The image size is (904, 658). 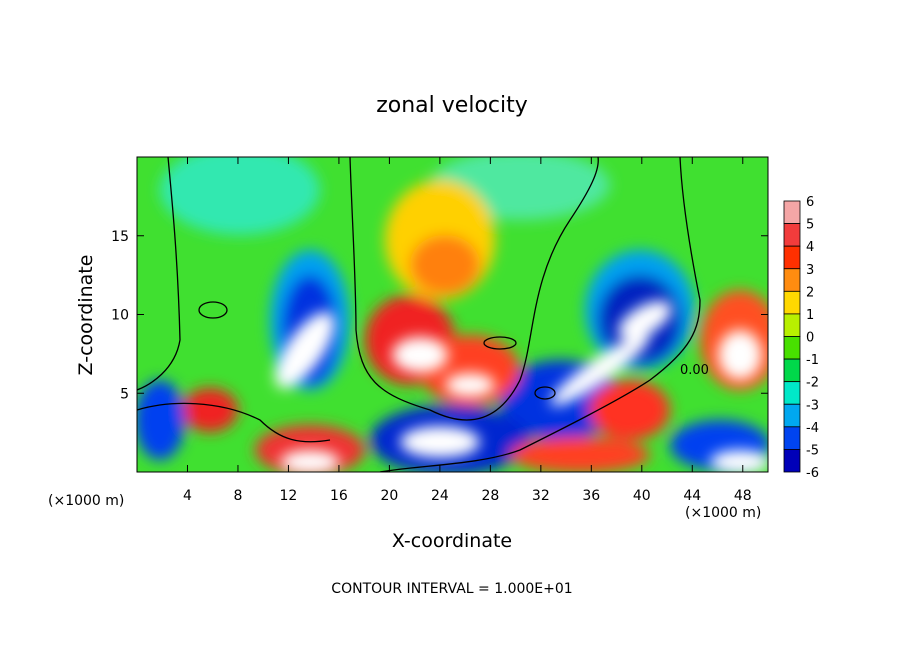 I want to click on colorbar-label: -2, so click(x=812, y=383).